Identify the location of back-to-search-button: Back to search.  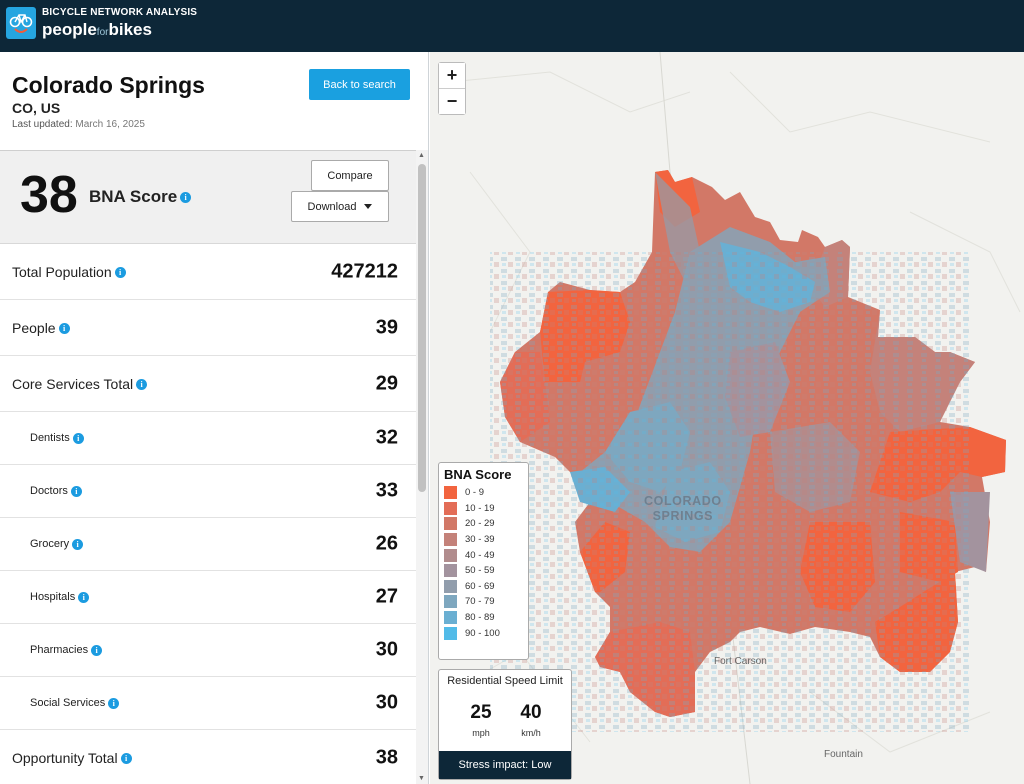
(359, 84).